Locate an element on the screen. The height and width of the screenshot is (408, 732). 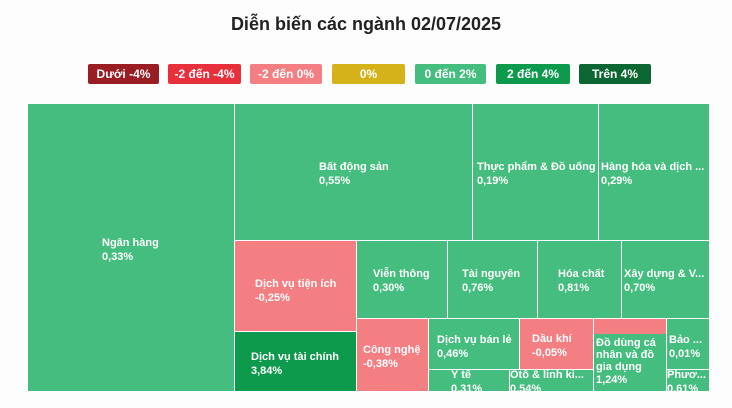
tile-name: Dịch vụ bán lẻ is located at coordinates (474, 340).